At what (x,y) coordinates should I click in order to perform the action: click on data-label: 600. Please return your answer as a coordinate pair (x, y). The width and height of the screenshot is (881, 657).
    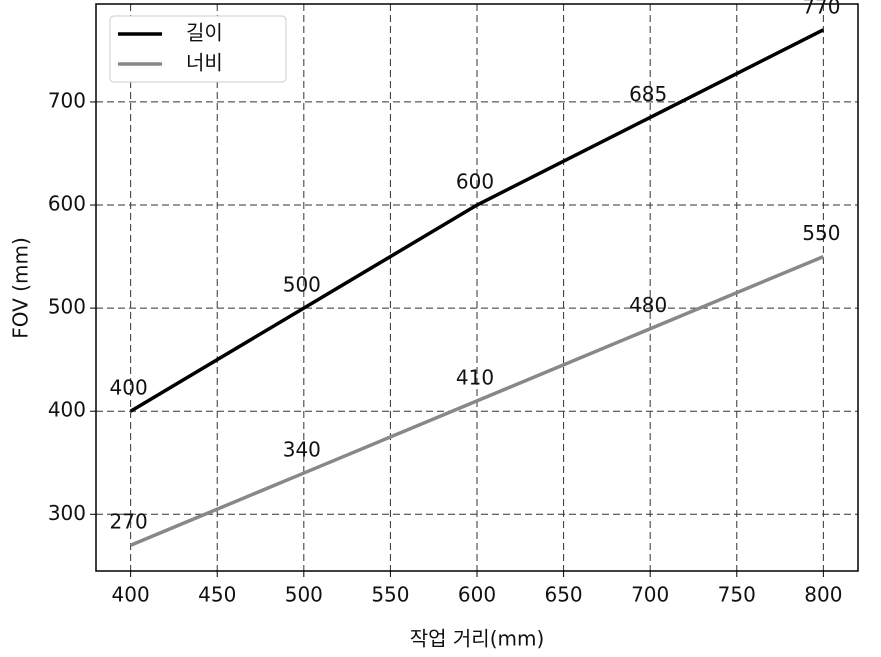
    Looking at the image, I should click on (475, 182).